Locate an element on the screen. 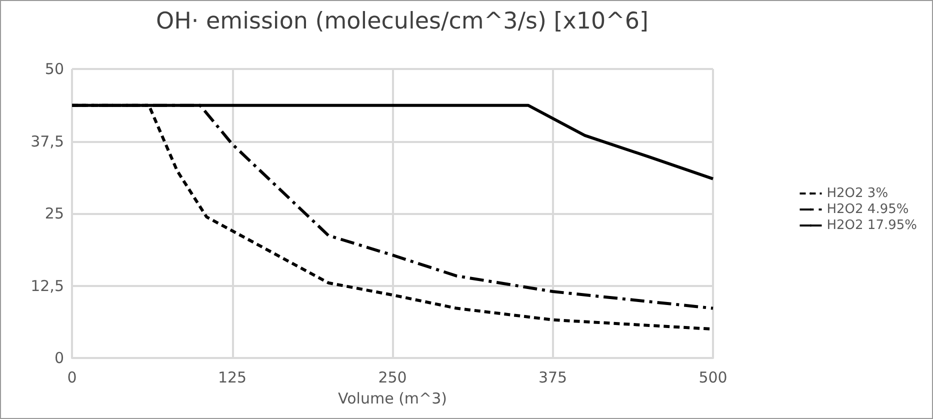  x-tick-label: 500 is located at coordinates (713, 377).